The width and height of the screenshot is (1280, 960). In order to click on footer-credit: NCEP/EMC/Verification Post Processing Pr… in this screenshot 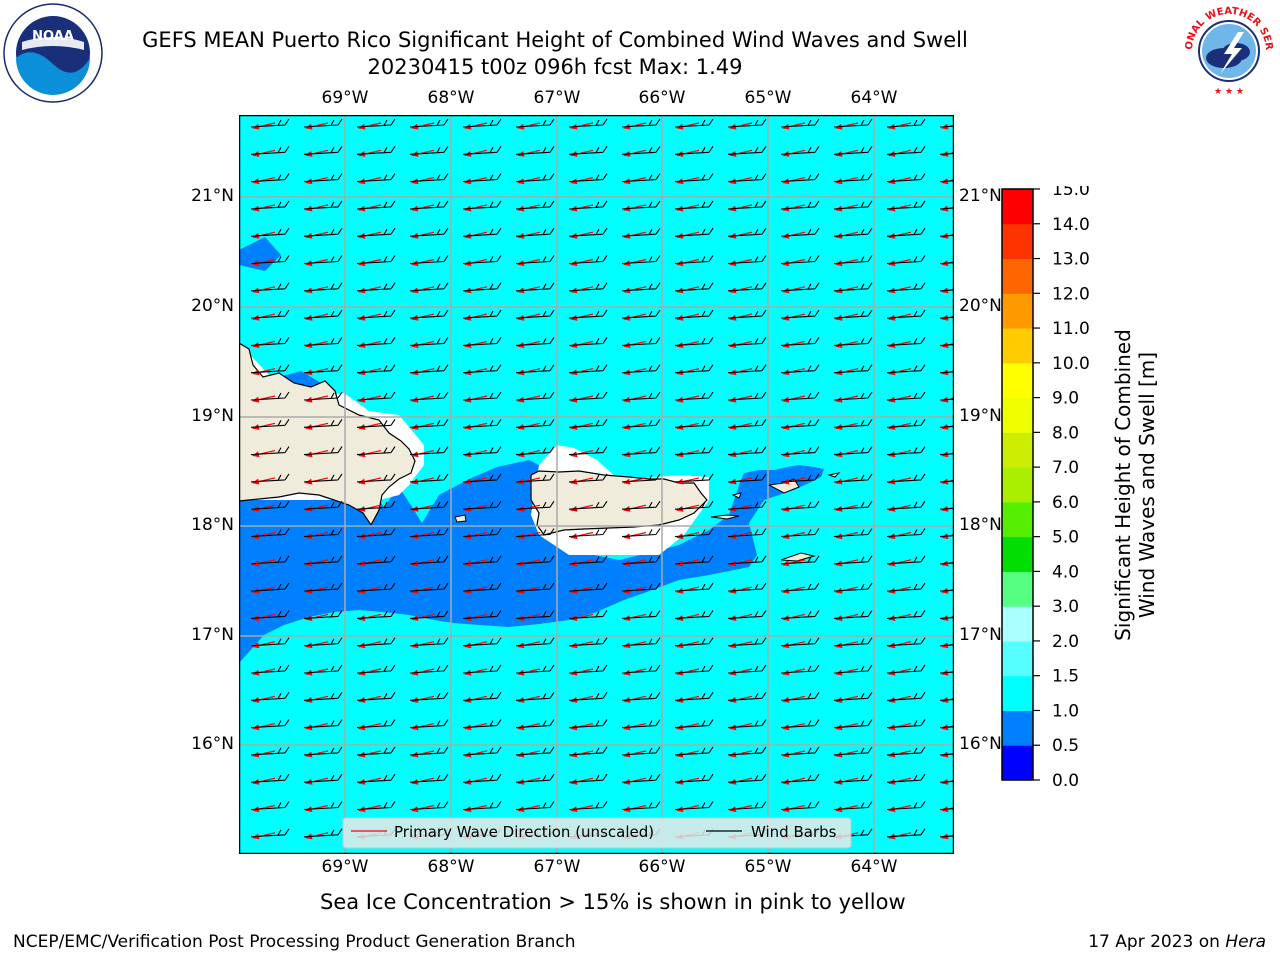, I will do `click(294, 942)`.